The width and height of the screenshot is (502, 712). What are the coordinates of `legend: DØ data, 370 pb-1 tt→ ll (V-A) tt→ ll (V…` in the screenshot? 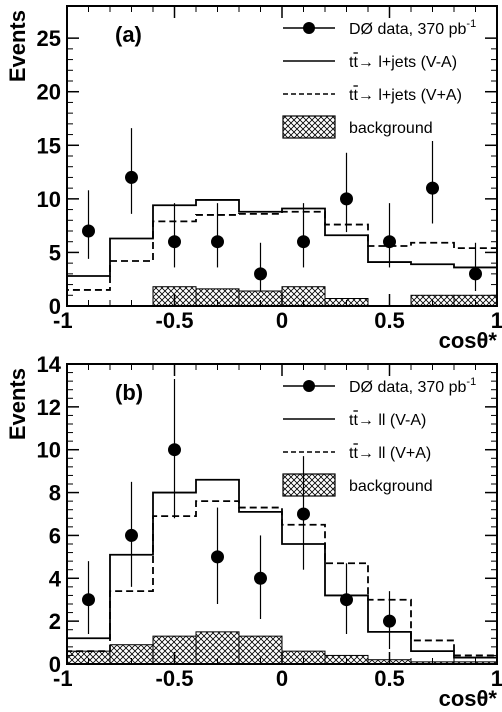 It's located at (379, 436).